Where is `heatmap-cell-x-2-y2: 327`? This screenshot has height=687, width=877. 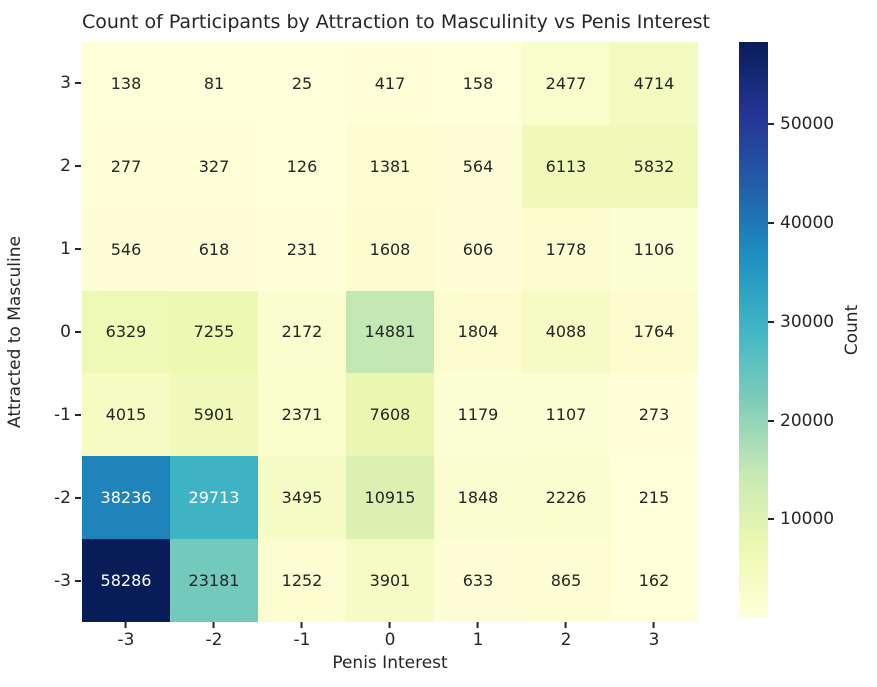 heatmap-cell-x-2-y2: 327 is located at coordinates (214, 166).